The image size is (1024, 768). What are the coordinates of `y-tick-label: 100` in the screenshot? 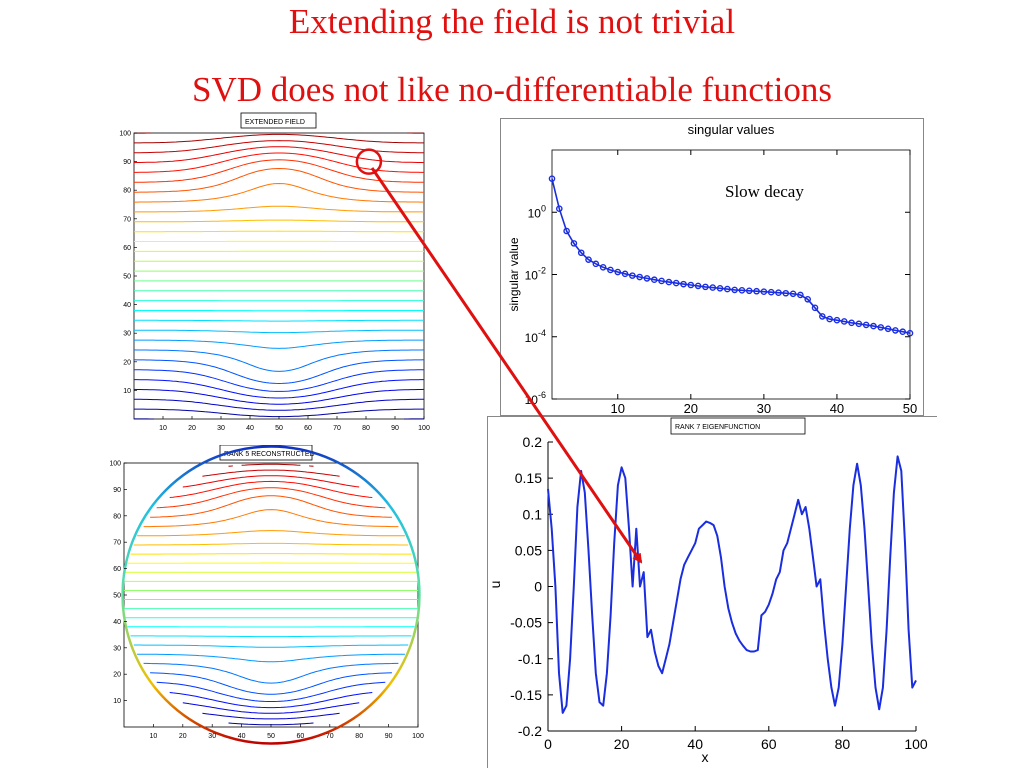 It's located at (125, 134).